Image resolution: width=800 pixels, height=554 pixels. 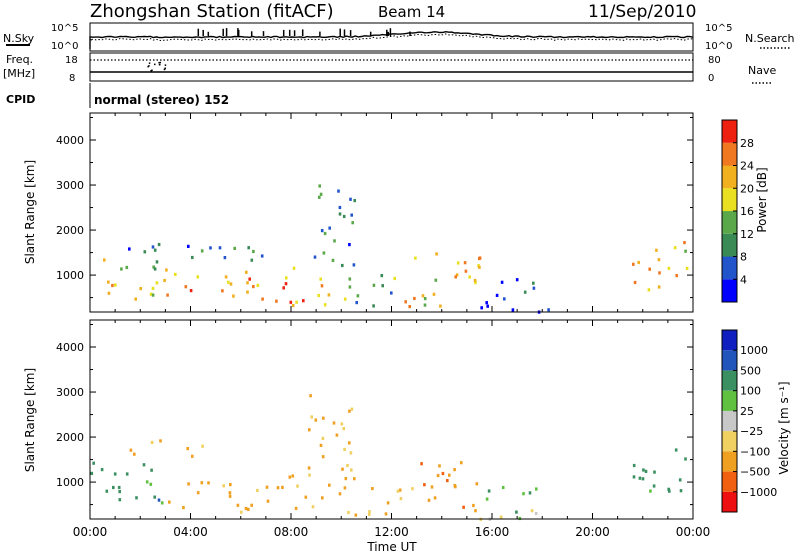 What do you see at coordinates (729, 421) in the screenshot?
I see `colorbar-frame` at bounding box center [729, 421].